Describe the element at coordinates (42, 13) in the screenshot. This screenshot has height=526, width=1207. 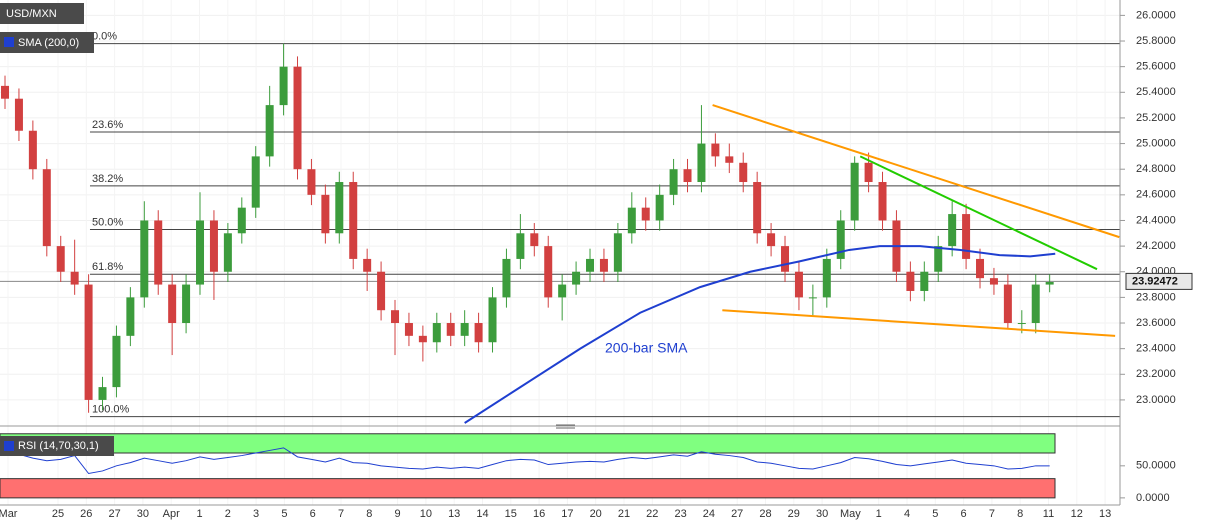
I see `symbol-box: USD/MXN` at that location.